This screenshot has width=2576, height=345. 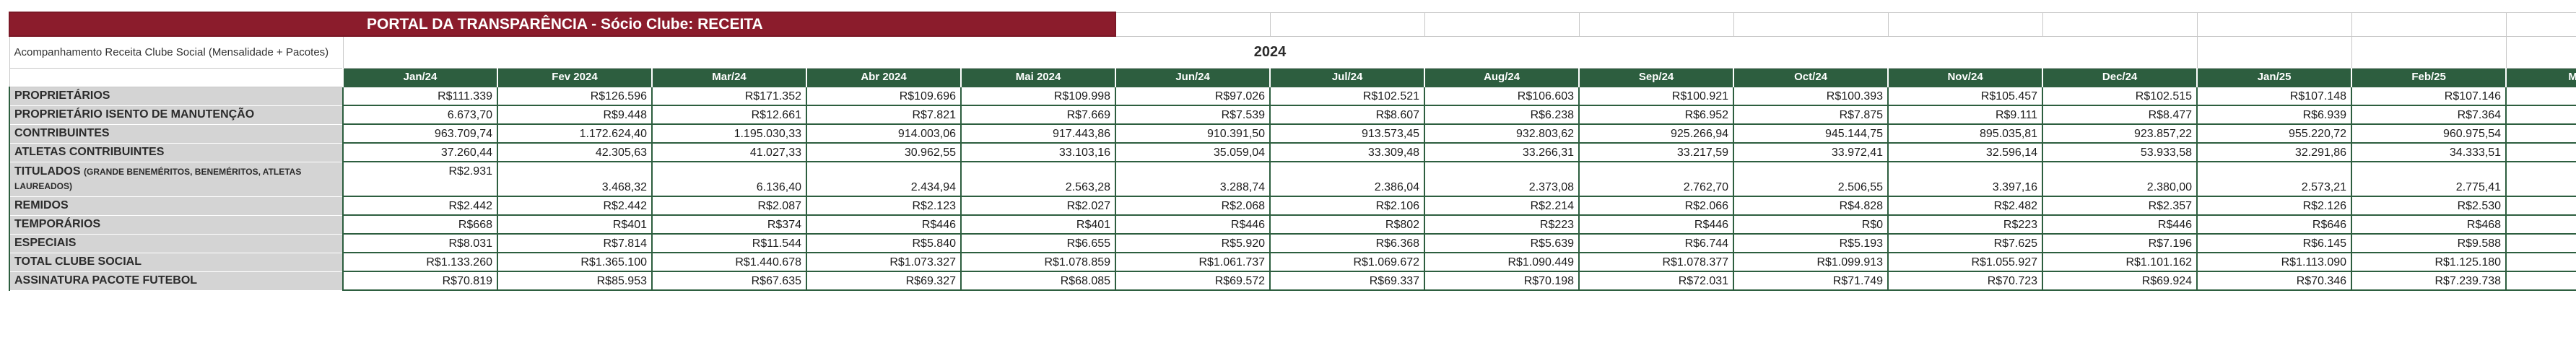 I want to click on value-cell: R$70.346, so click(x=2274, y=281).